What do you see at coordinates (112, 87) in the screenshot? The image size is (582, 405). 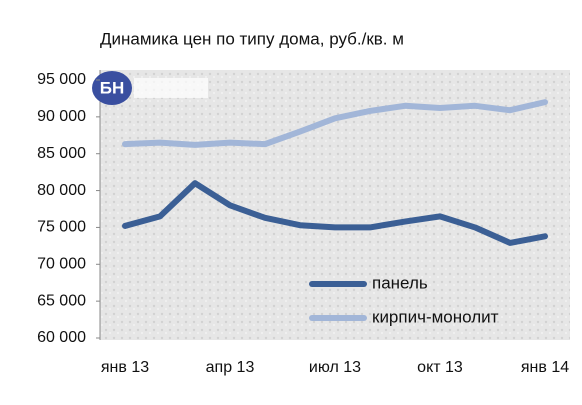 I see `logo-text: БН` at bounding box center [112, 87].